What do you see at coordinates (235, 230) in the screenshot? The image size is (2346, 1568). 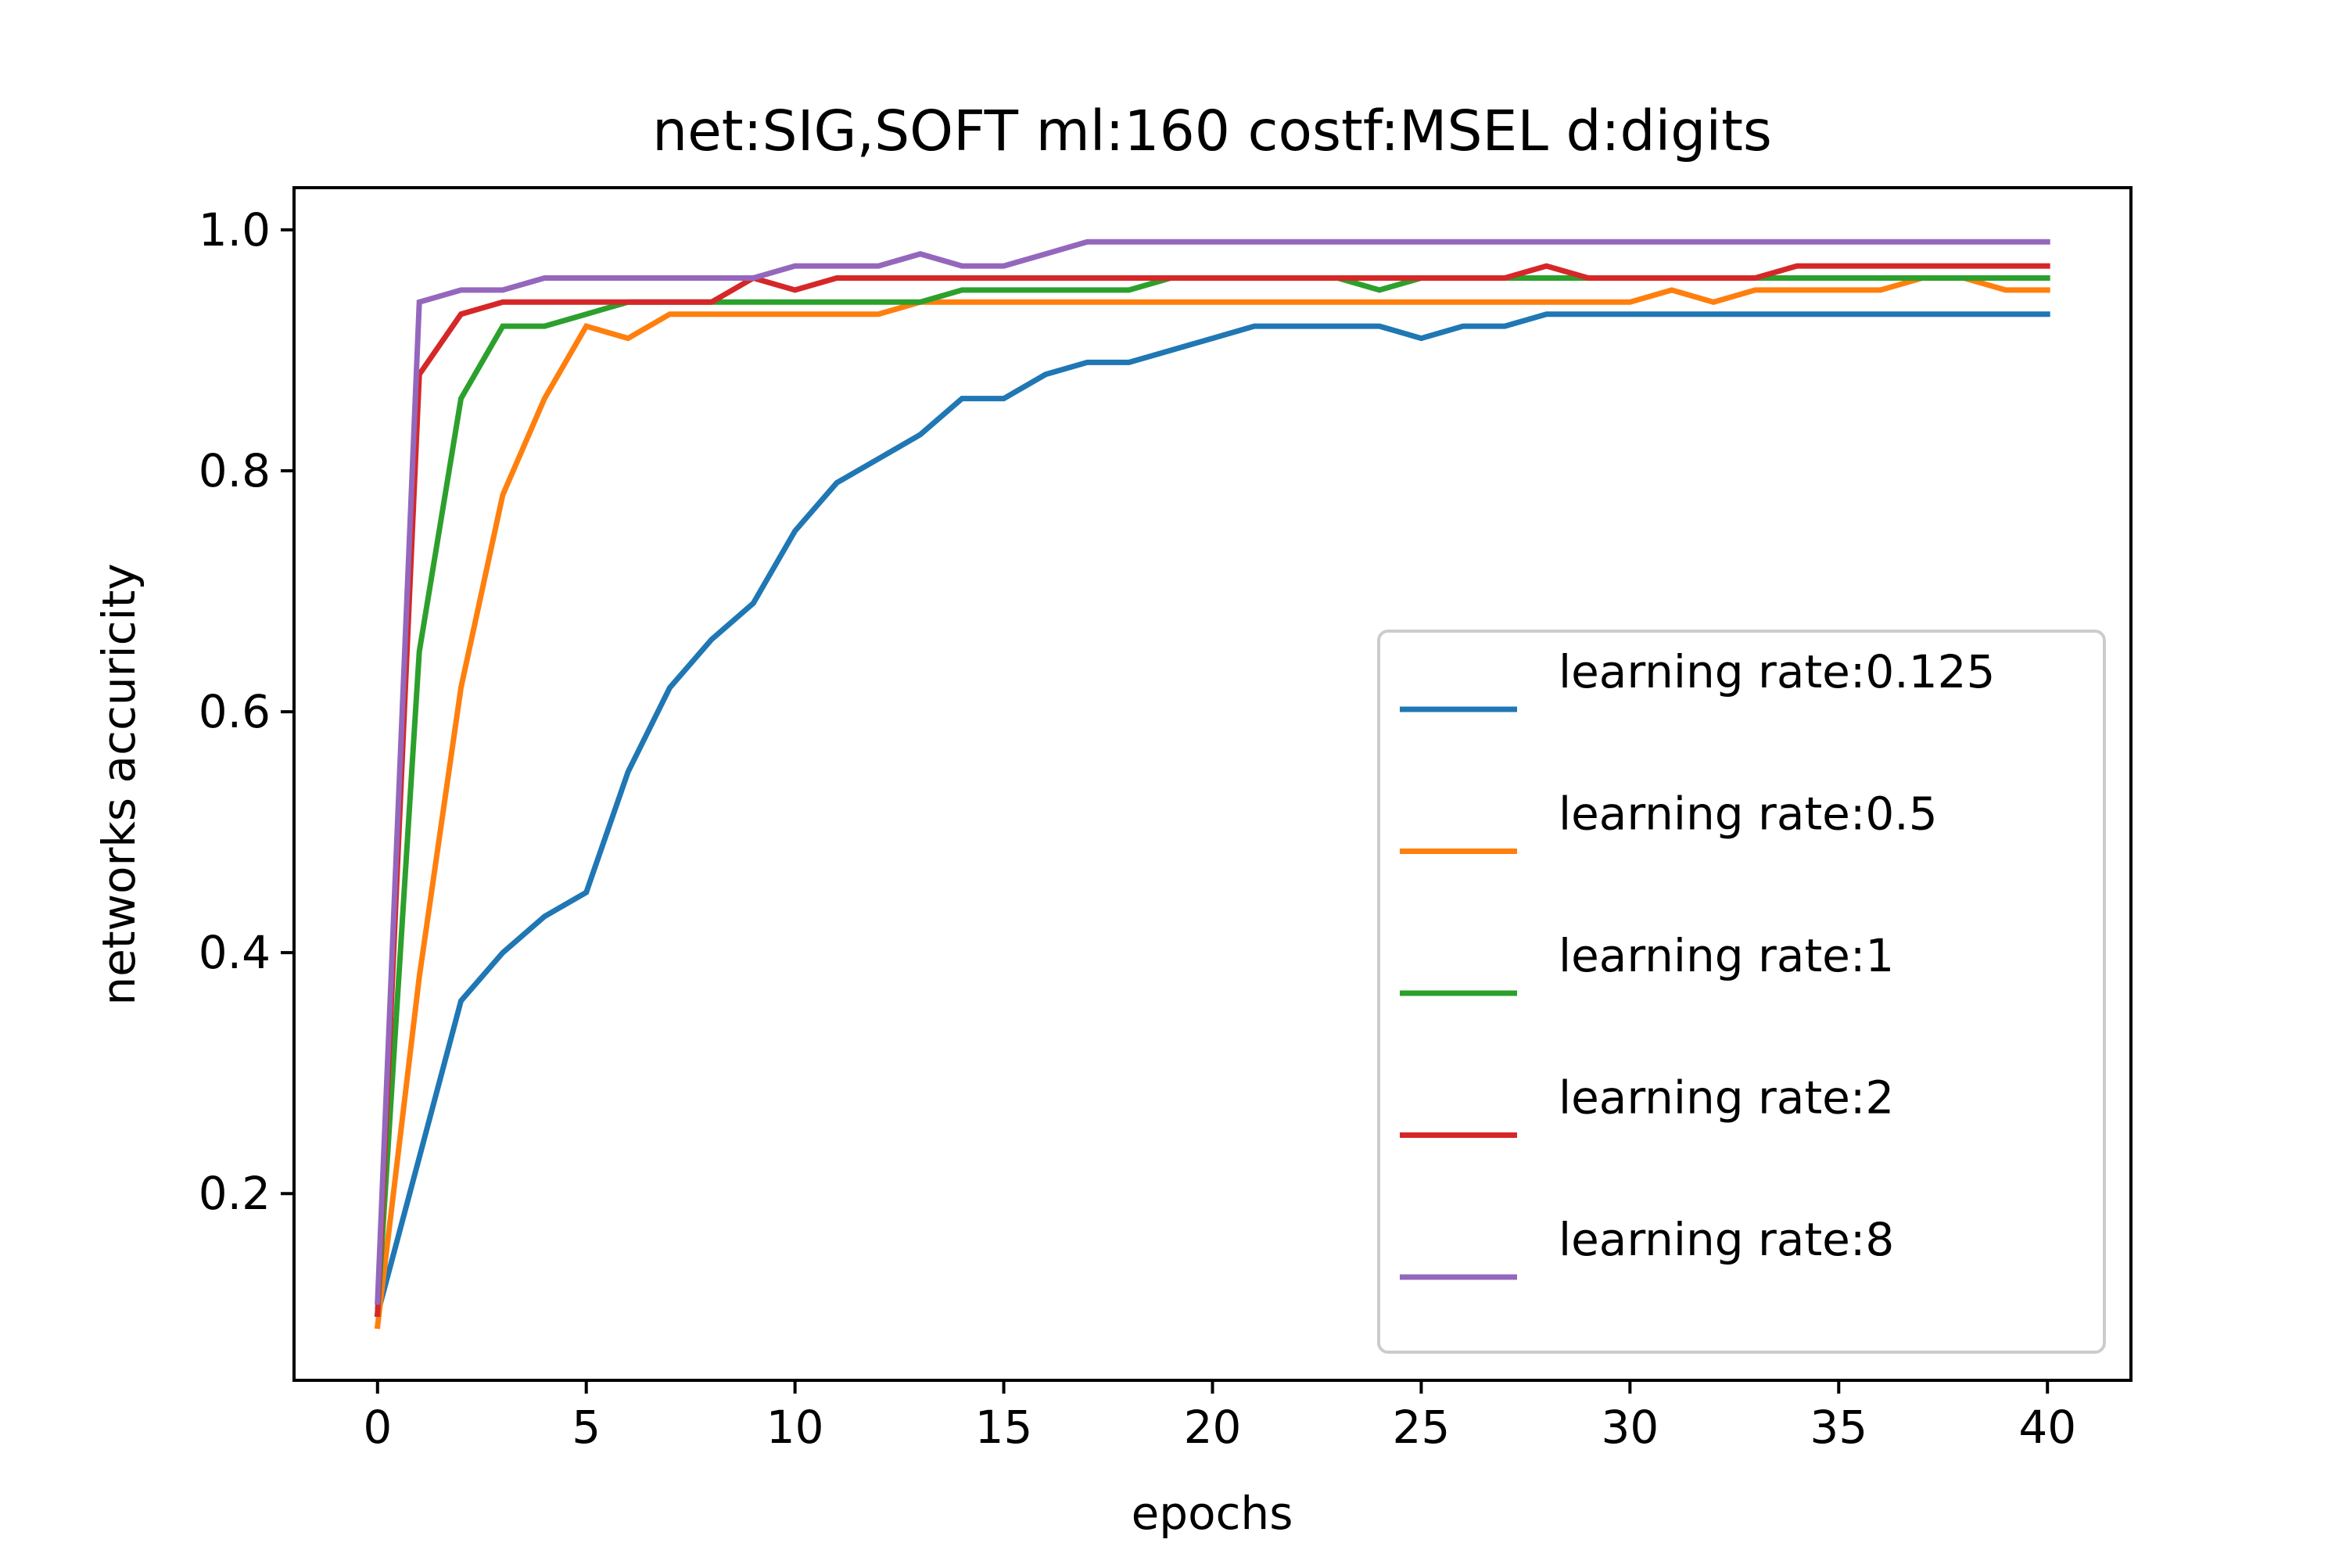 I see `y-tick-label: 1.0` at bounding box center [235, 230].